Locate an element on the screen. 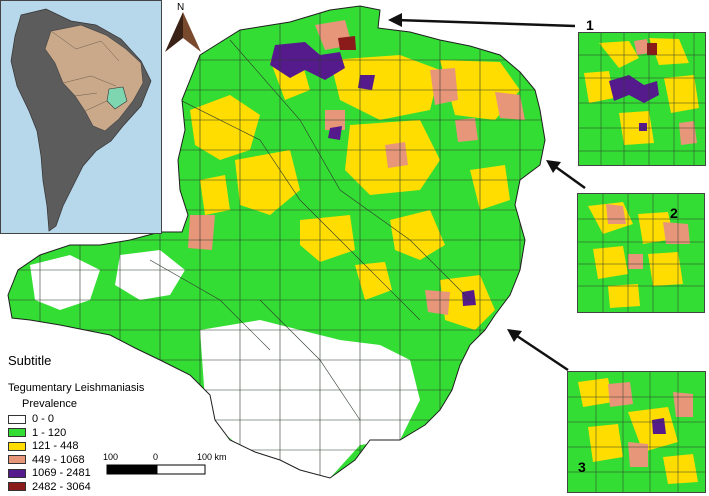  callout-arrow-3-head is located at coordinates (514, 335).